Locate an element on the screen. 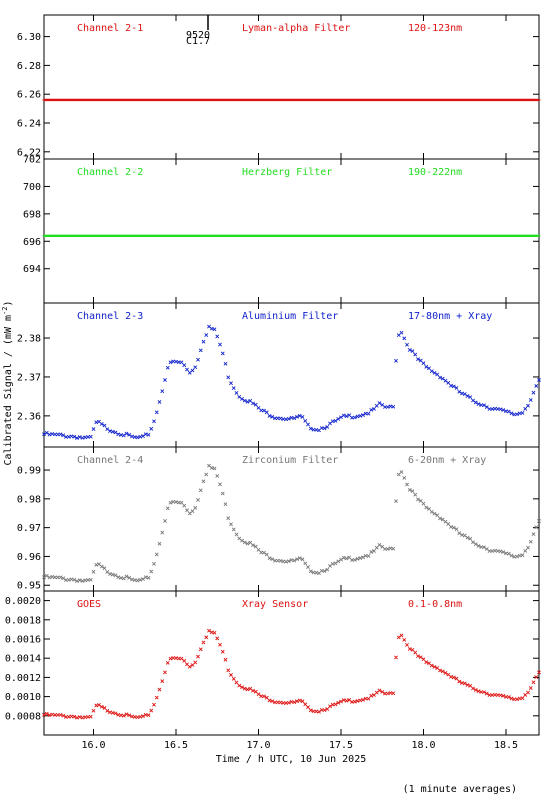  event-marker: 9520 C1.7 is located at coordinates (198, 31).